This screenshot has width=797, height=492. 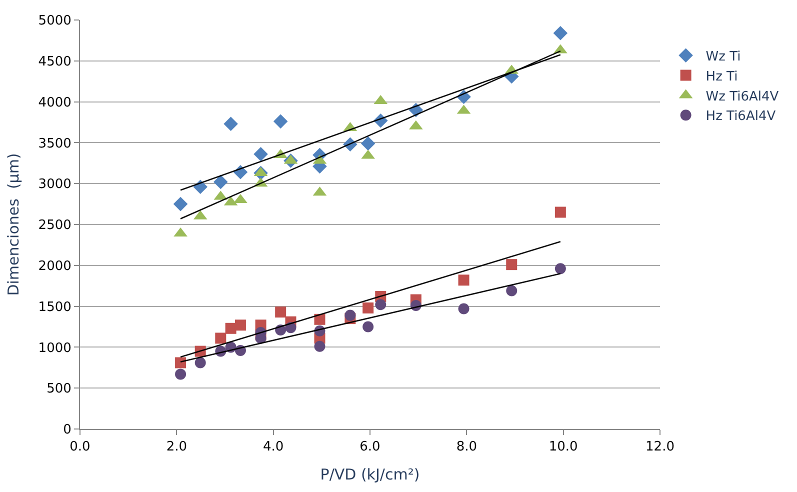 What do you see at coordinates (59, 389) in the screenshot?
I see `y-tick-label: 500` at bounding box center [59, 389].